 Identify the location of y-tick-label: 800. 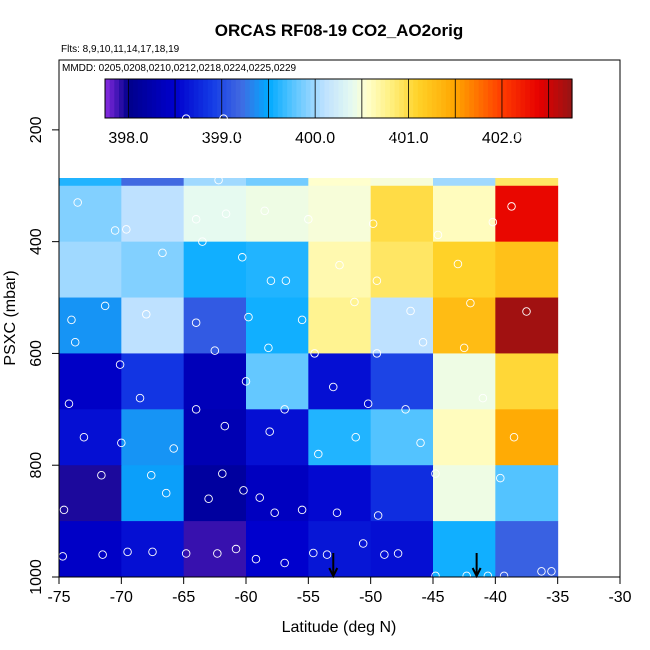
(36, 465).